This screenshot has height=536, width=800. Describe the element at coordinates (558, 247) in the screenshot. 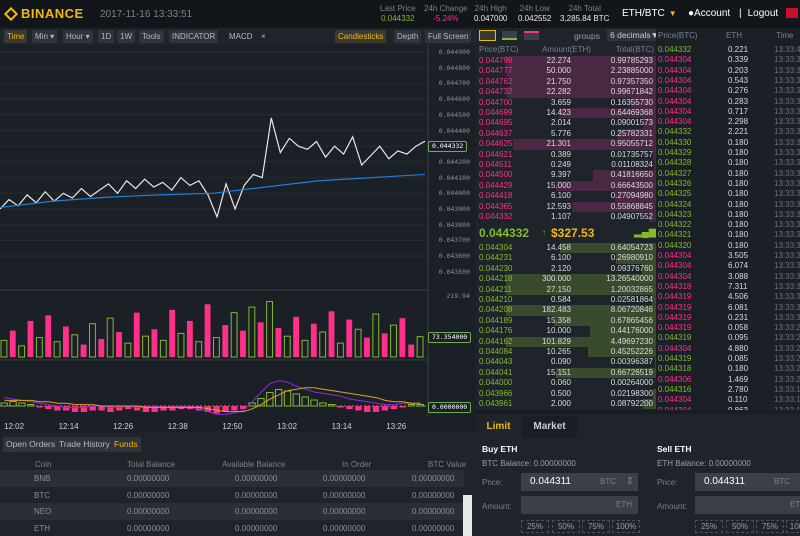

I see `amount-cell: 14.458` at that location.